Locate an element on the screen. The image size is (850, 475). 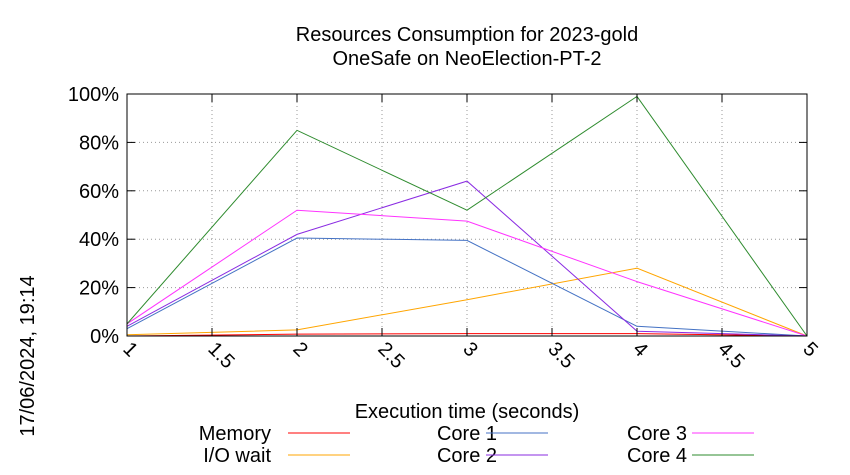
x-tick-label: 4.5 is located at coordinates (730, 355).